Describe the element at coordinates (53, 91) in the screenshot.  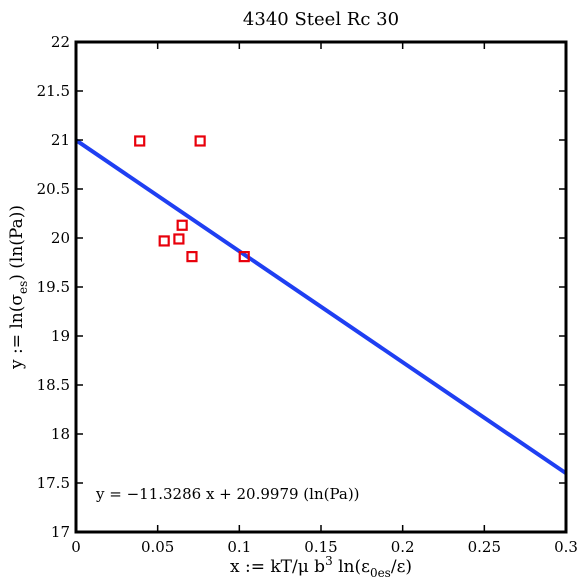
I see `y-tick-label: 21.5` at that location.